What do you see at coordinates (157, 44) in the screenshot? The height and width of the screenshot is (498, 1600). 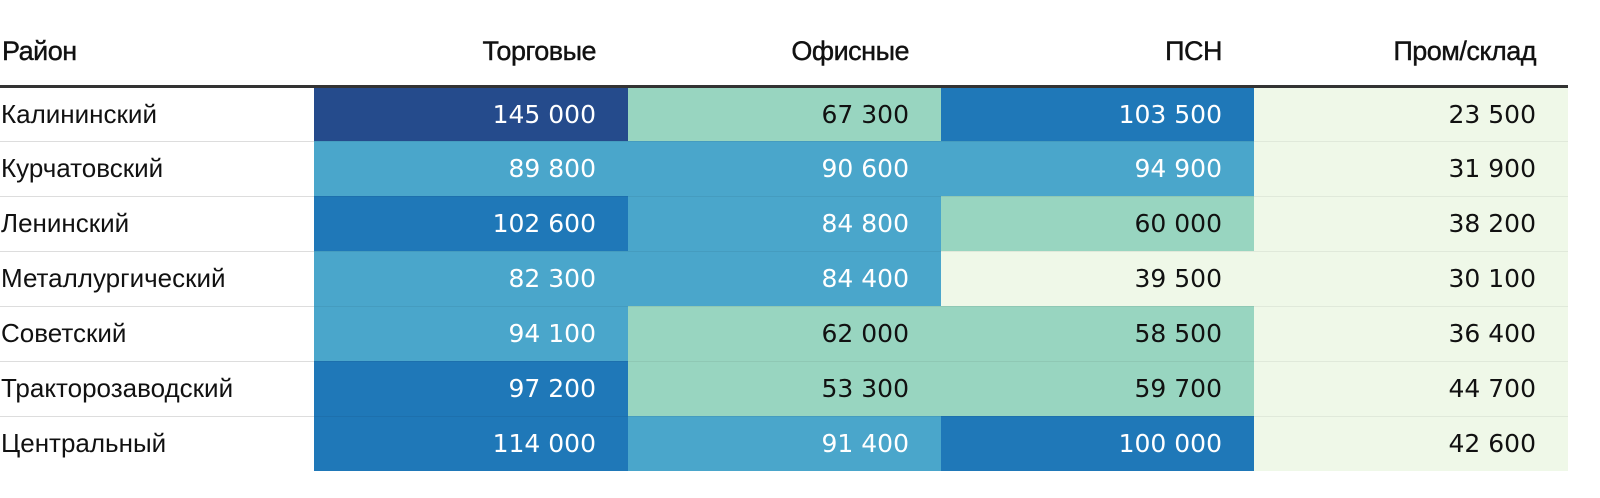 I see `header-district: Район` at bounding box center [157, 44].